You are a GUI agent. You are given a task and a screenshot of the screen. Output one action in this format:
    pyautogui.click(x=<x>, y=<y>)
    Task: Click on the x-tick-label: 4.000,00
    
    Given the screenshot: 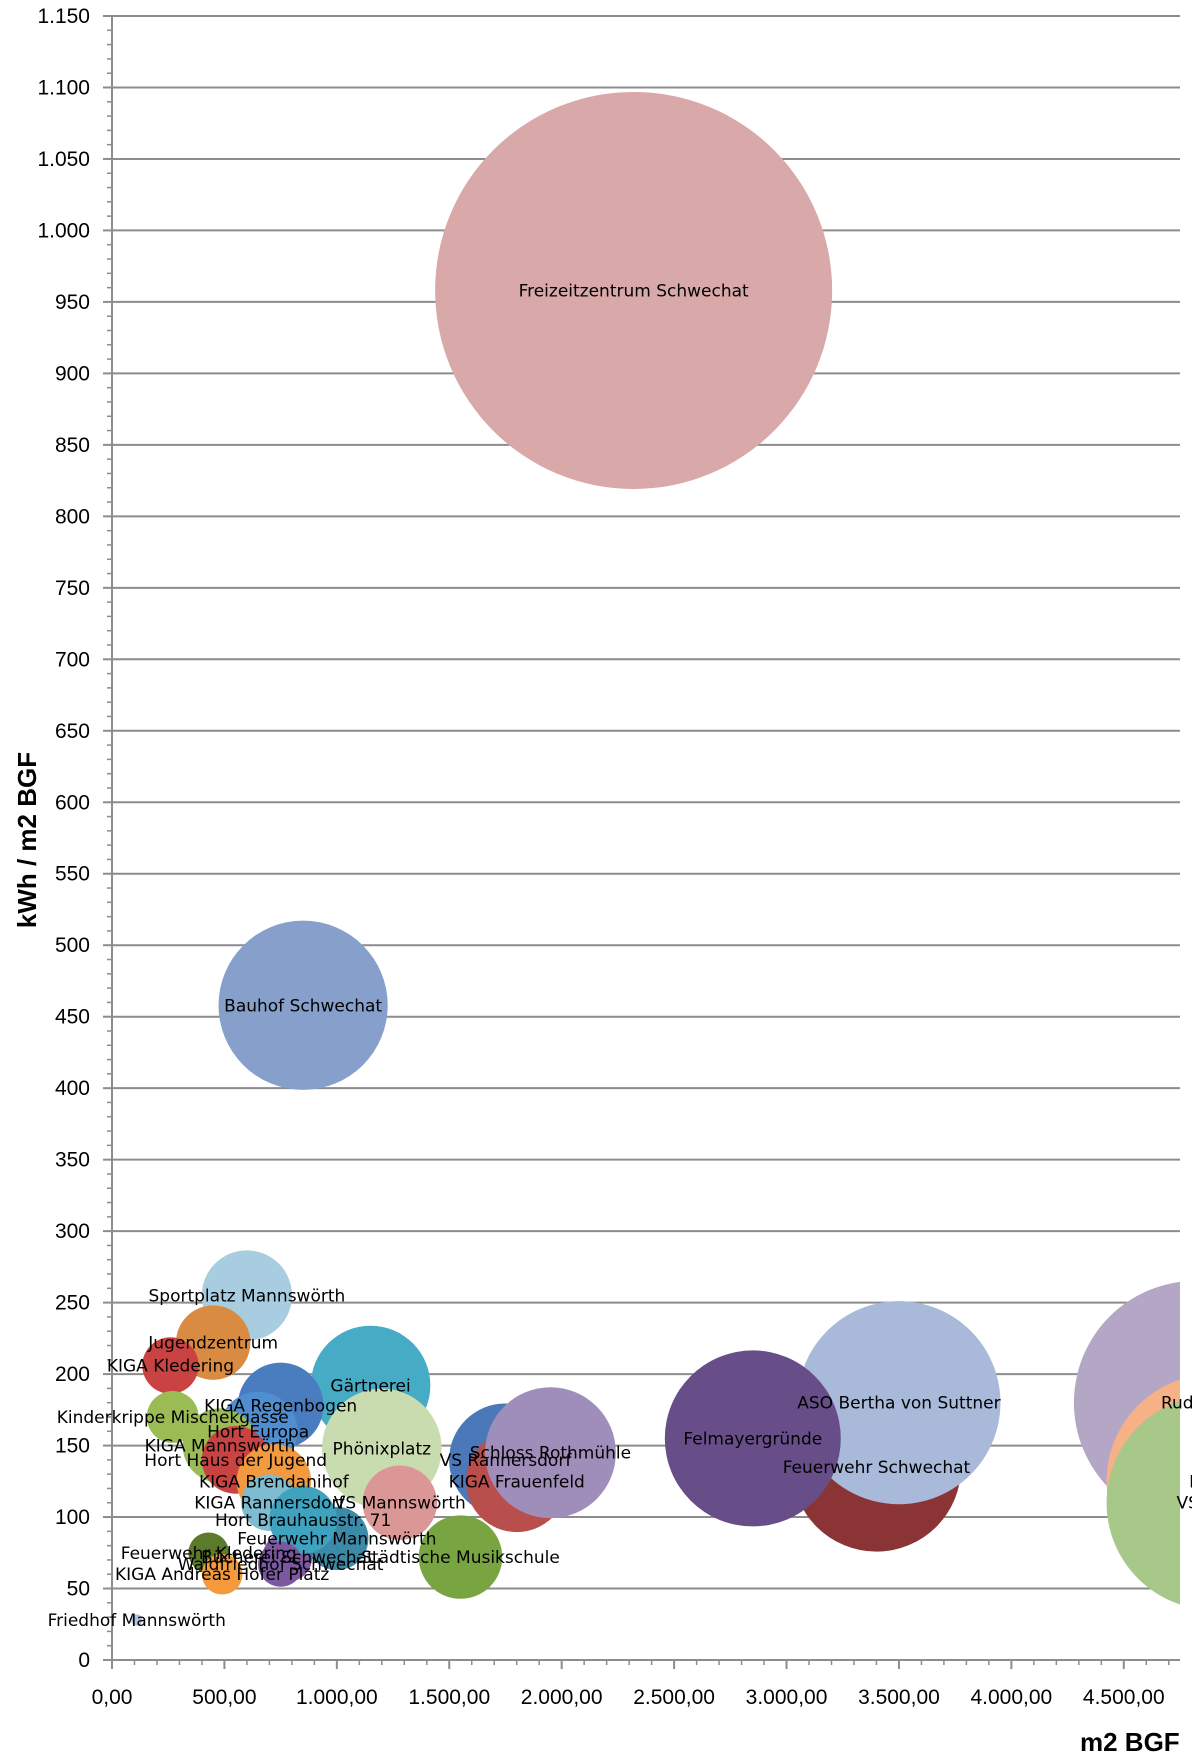 What is the action you would take?
    pyautogui.click(x=1011, y=1697)
    